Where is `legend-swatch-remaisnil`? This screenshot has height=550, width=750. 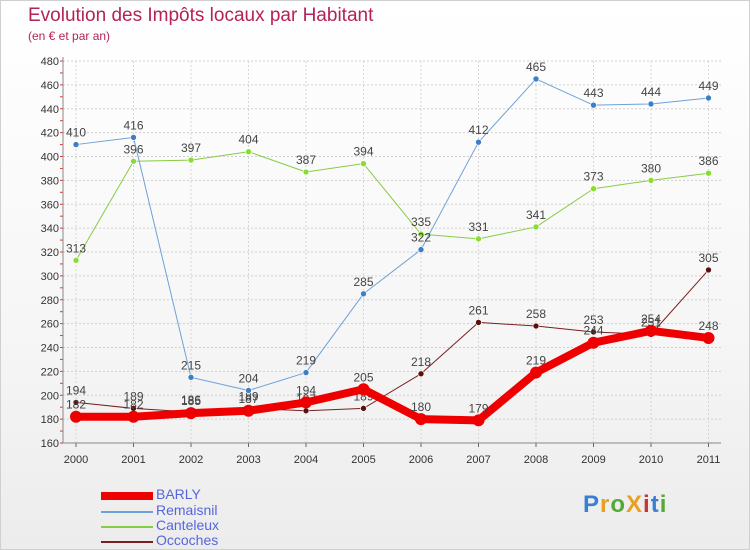
legend-swatch-remaisnil is located at coordinates (127, 512).